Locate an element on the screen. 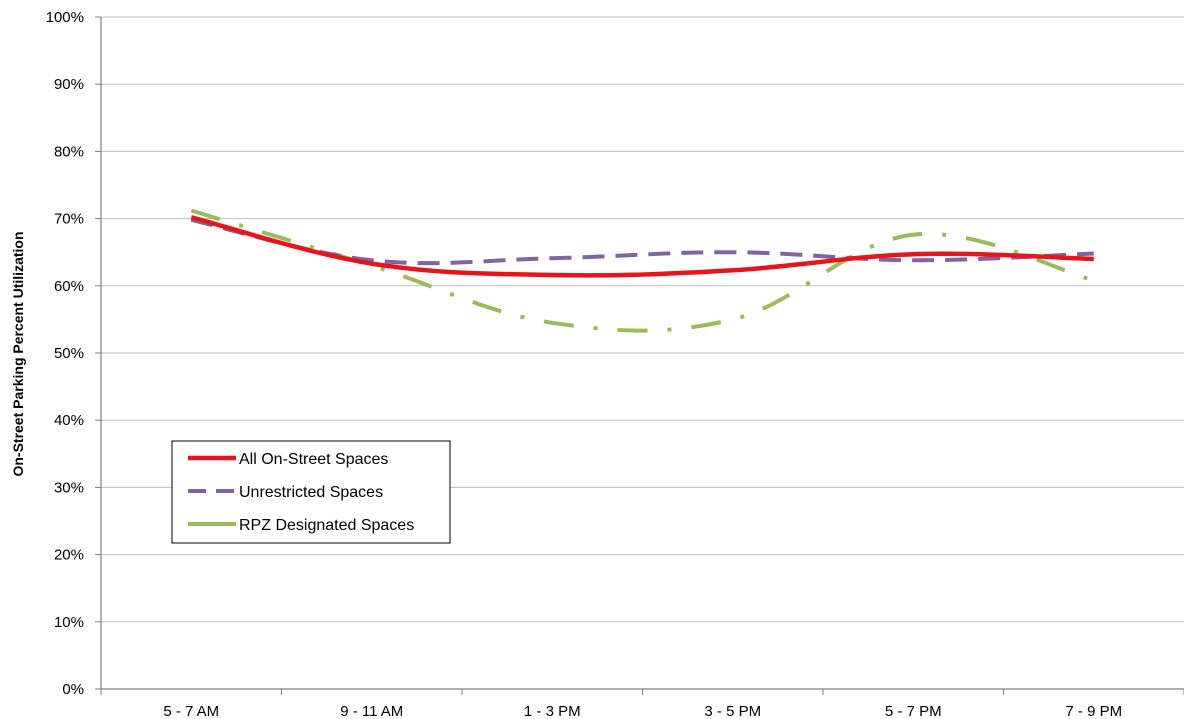  y-tick-label: 20% is located at coordinates (69, 555).